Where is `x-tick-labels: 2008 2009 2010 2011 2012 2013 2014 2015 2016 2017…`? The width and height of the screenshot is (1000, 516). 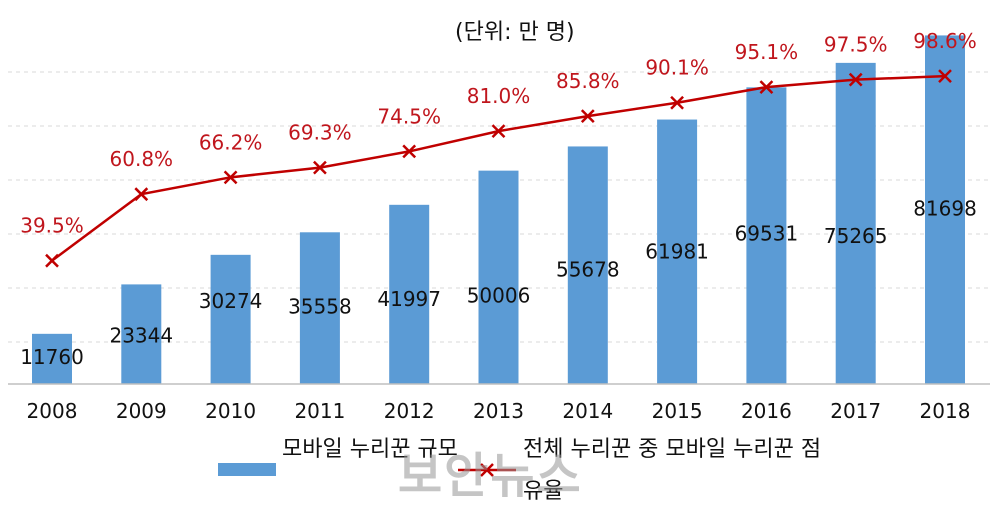 x-tick-labels: 2008 2009 2010 2011 2012 2013 2014 2015 2016 2017… is located at coordinates (499, 411).